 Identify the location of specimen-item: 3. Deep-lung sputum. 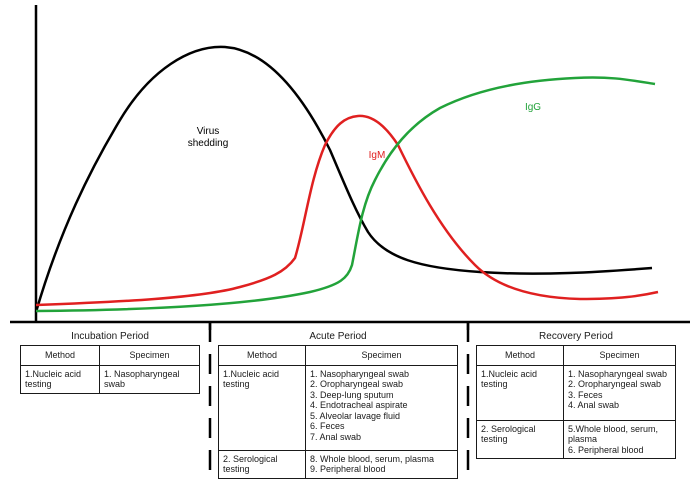
(352, 394).